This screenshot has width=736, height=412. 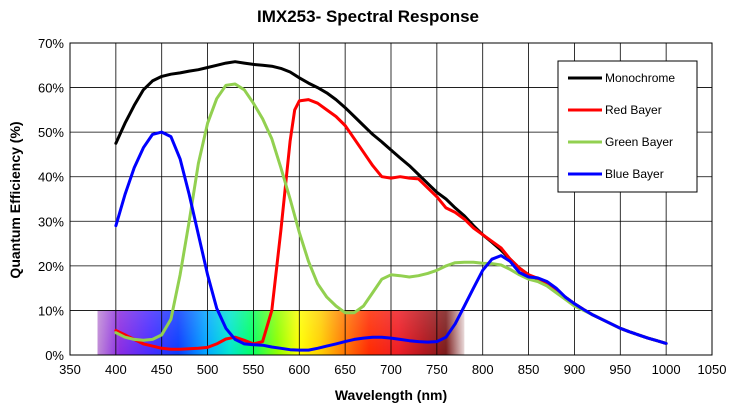 I want to click on legend-label-red-bayer: Red Bayer, so click(x=633, y=110).